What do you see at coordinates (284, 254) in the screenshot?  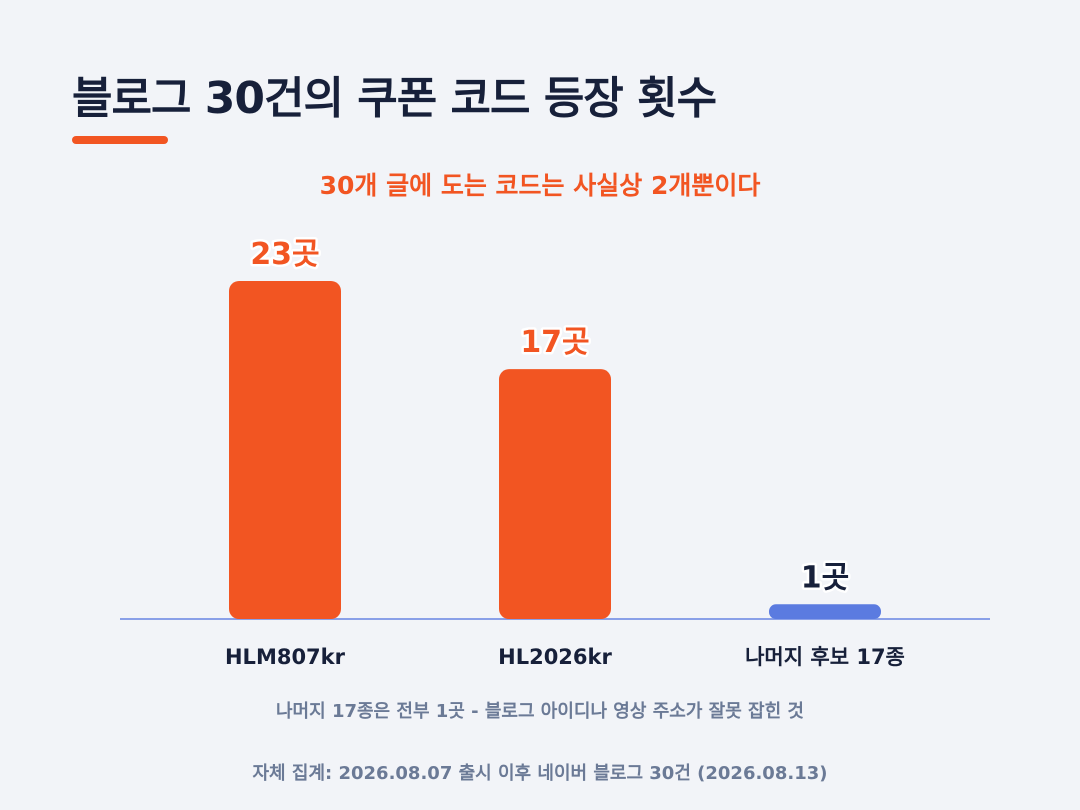 I see `value-label-1: 23곳` at bounding box center [284, 254].